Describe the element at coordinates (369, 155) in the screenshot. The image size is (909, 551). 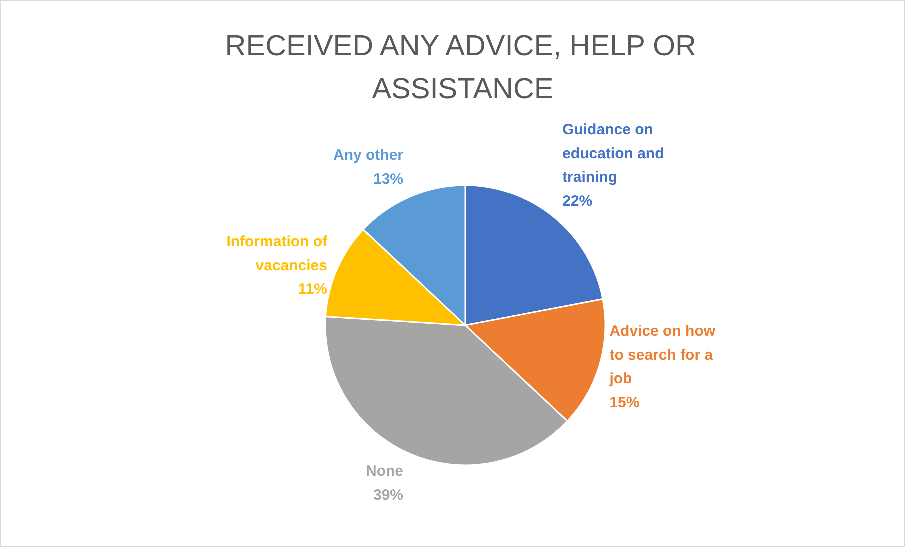
I see `slice-label: Any other` at that location.